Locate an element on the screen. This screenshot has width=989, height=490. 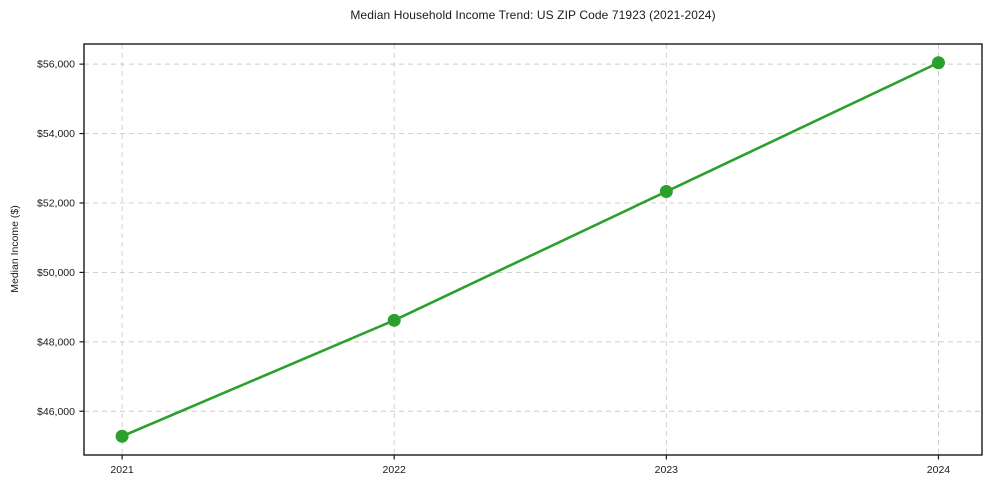
y-tick-label: $52,000 is located at coordinates (56, 203).